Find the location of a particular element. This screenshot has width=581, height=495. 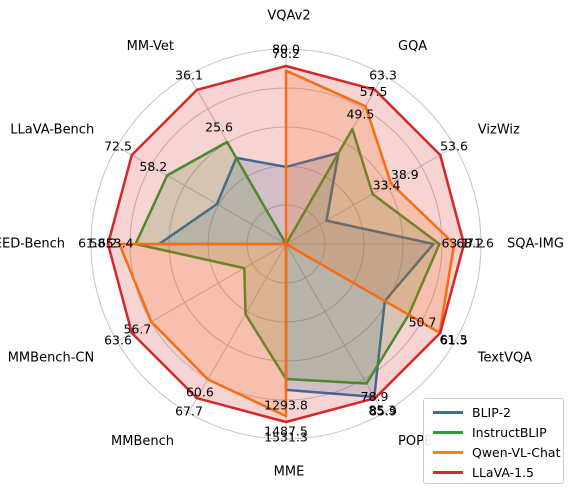

data-label-llava-1-5-vqav2: 80.0 is located at coordinates (286, 49).